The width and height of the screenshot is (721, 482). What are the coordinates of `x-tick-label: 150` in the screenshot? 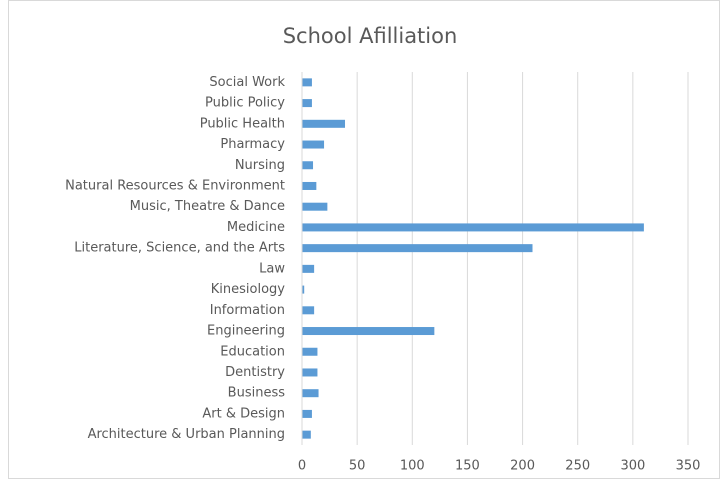 It's located at (467, 466).